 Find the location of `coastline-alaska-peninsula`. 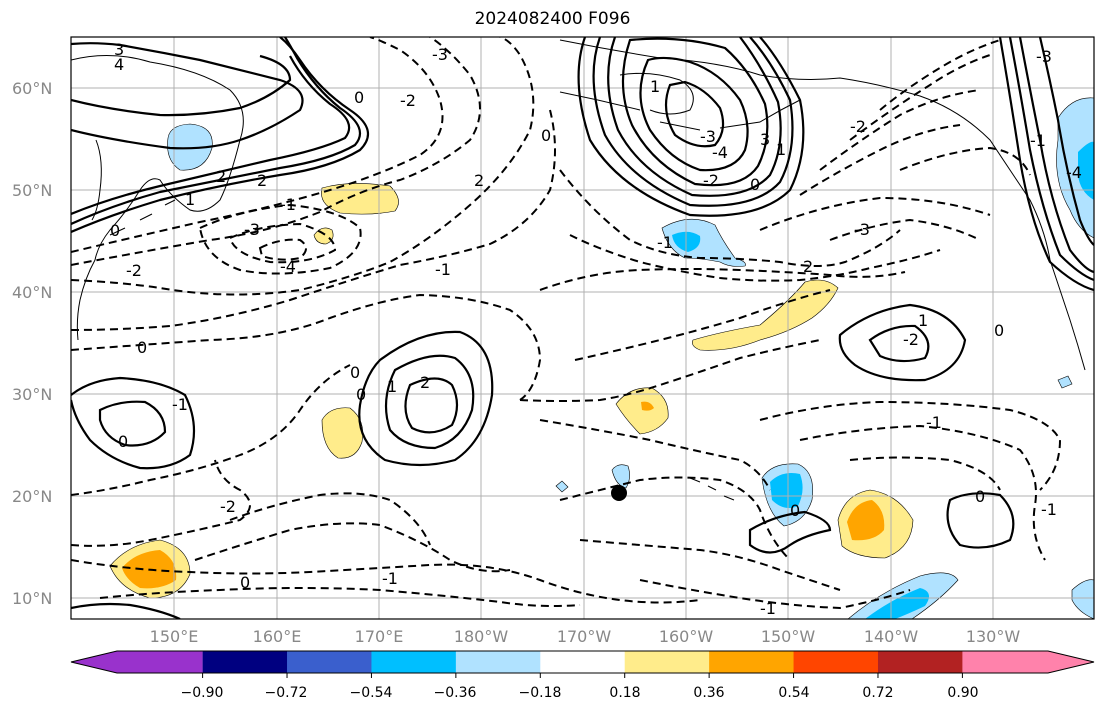

coastline-alaska-peninsula is located at coordinates (656, 93).